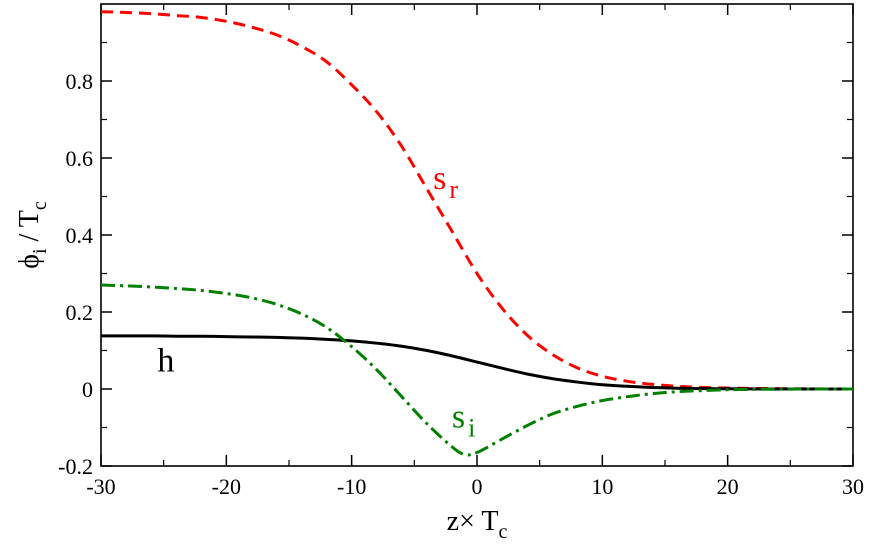 This screenshot has height=545, width=870. What do you see at coordinates (80, 81) in the screenshot?
I see `y-tick-label: 0.8` at bounding box center [80, 81].